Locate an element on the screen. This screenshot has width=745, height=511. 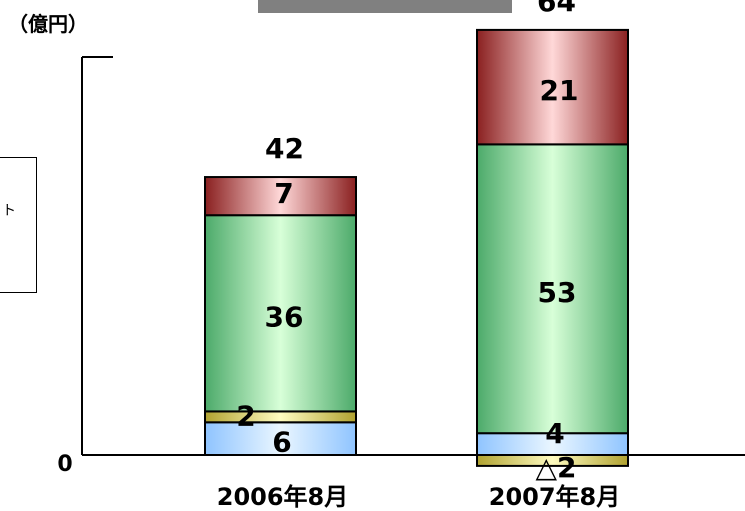
segment-label: 2 is located at coordinates (245, 415).